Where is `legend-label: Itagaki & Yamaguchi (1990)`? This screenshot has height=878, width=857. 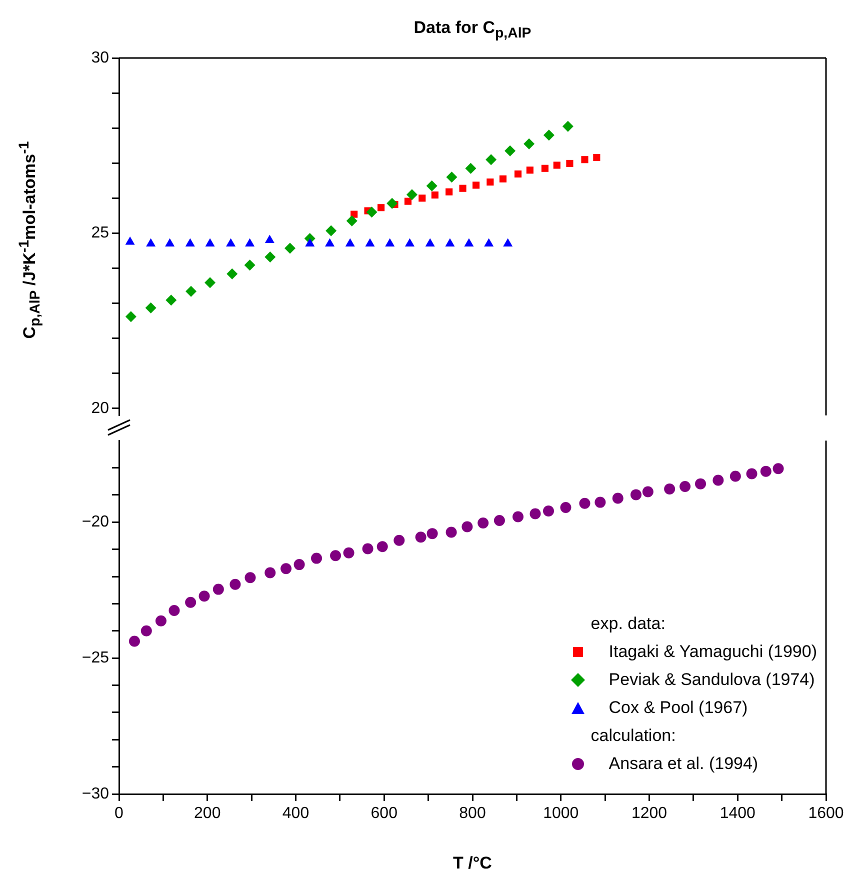 legend-label: Itagaki & Yamaguchi (1990) is located at coordinates (712, 652).